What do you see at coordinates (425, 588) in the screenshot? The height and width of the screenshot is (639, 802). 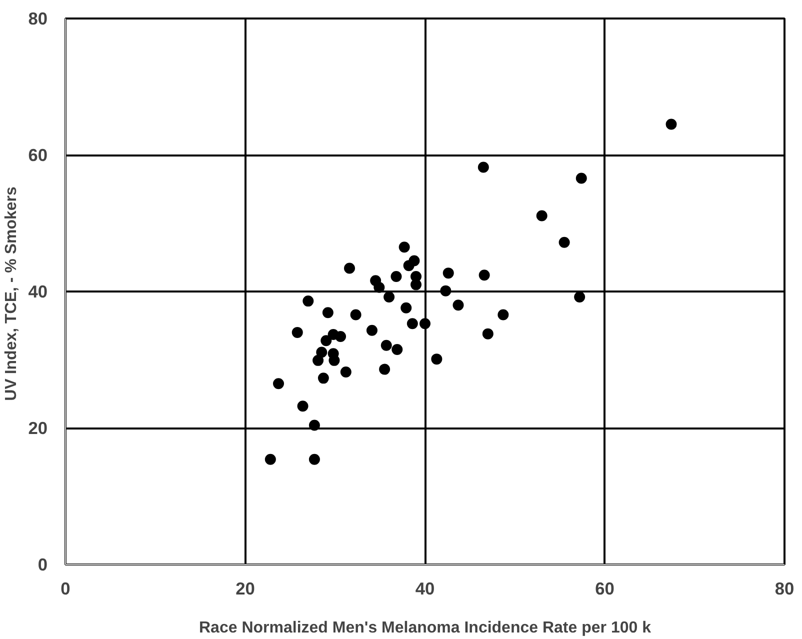 I see `x-tick-label: 40` at bounding box center [425, 588].